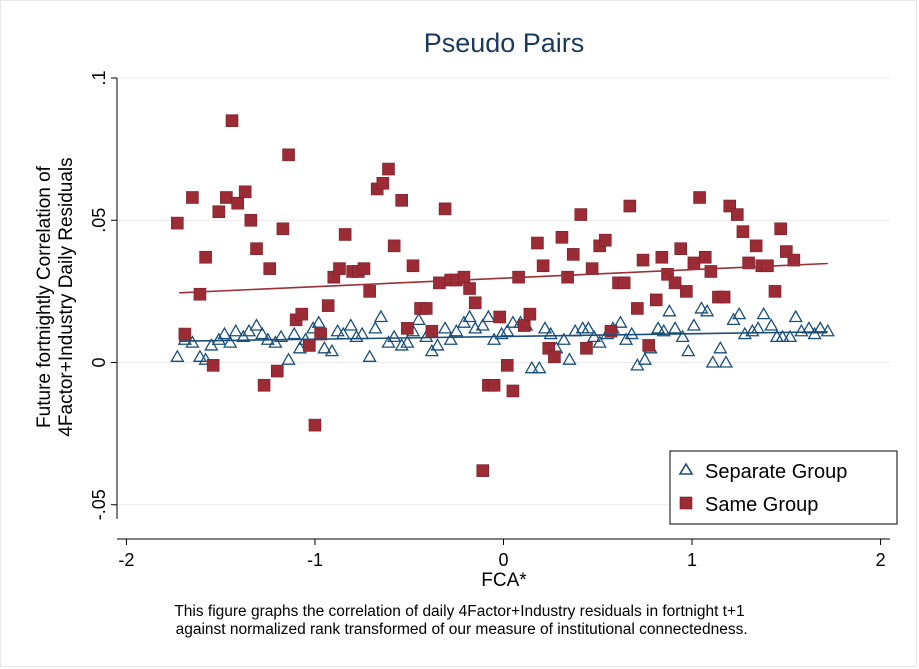 The width and height of the screenshot is (919, 669). I want to click on fit-line-separate-group, so click(503, 336).